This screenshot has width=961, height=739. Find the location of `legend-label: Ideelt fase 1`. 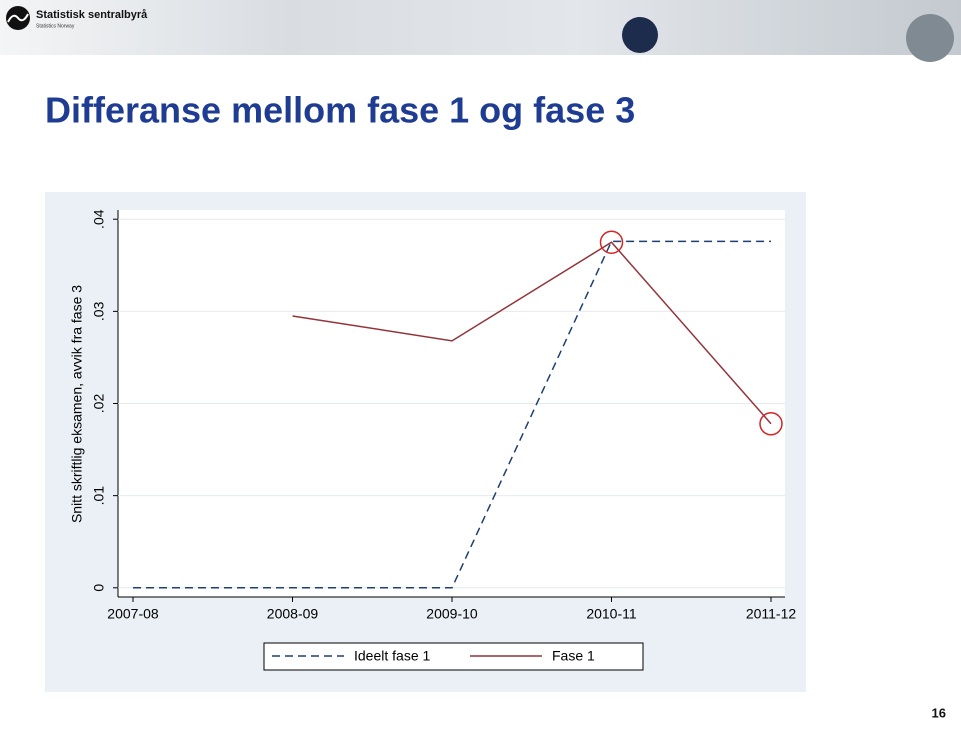

legend-label: Ideelt fase 1 is located at coordinates (392, 656).